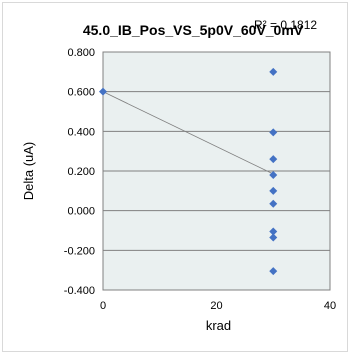 This screenshot has width=352, height=356. Describe the element at coordinates (103, 306) in the screenshot. I see `x-tick-label: 0` at that location.